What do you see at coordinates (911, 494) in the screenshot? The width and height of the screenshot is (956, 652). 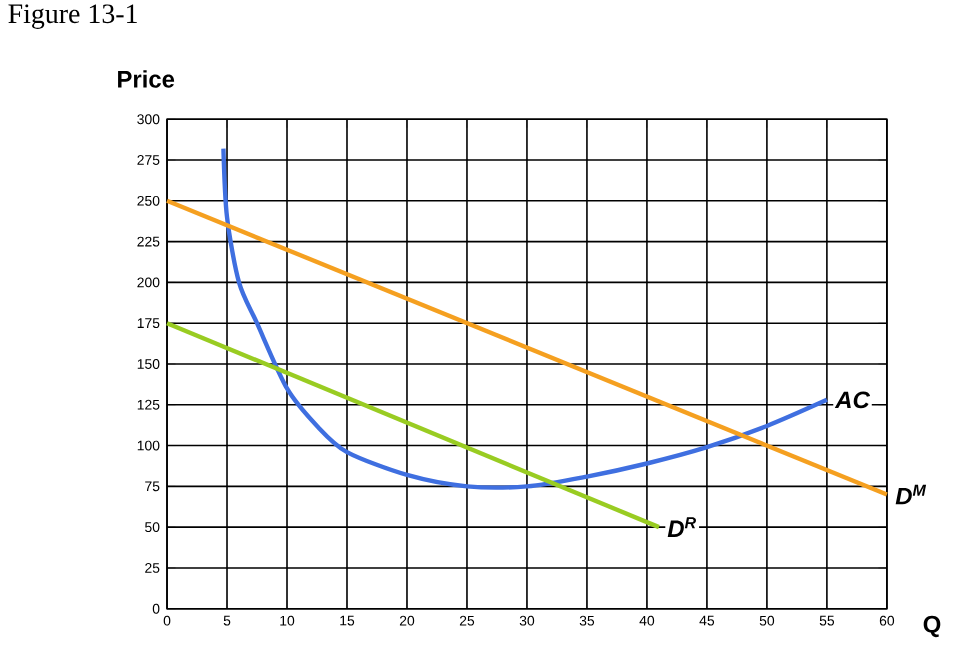 I see `series-label: D$^{M}$` at bounding box center [911, 494].